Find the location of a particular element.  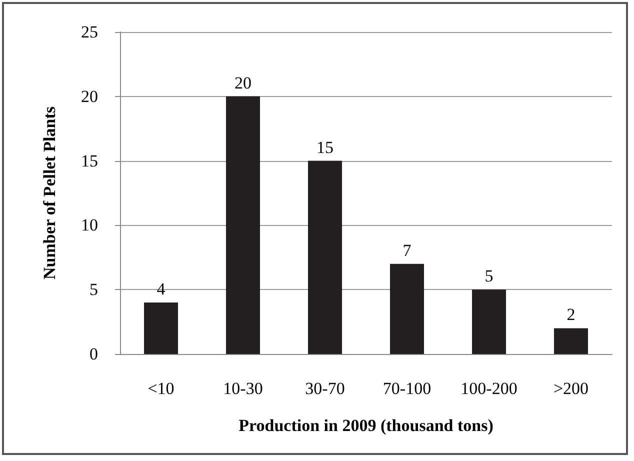

data-label: 20 is located at coordinates (243, 82).